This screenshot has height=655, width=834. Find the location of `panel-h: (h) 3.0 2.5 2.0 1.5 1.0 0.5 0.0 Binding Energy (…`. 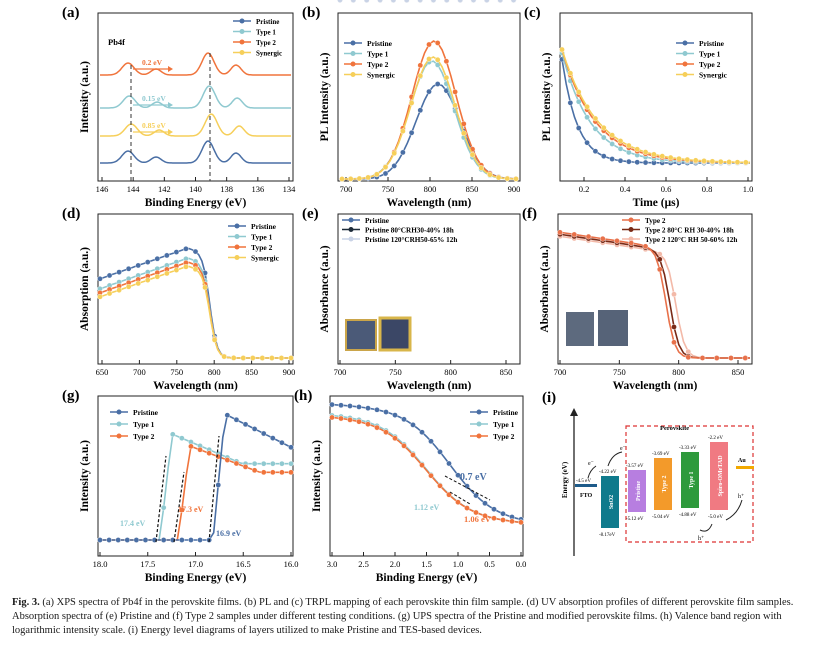

panel-h: (h) 3.0 2.5 2.0 1.5 1.0 0.5 0.0 Binding Energy (… is located at coordinates (410, 486).